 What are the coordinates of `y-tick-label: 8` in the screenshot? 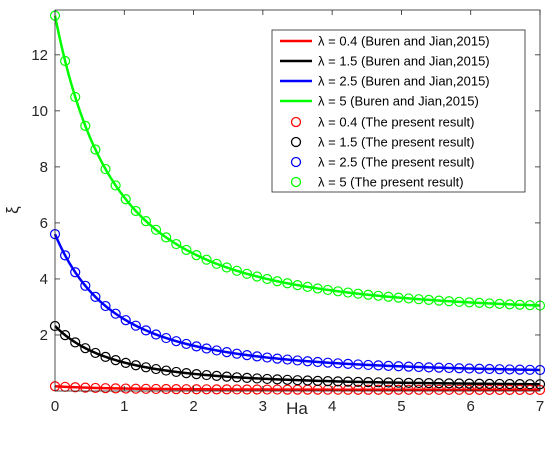 It's located at (44, 167).